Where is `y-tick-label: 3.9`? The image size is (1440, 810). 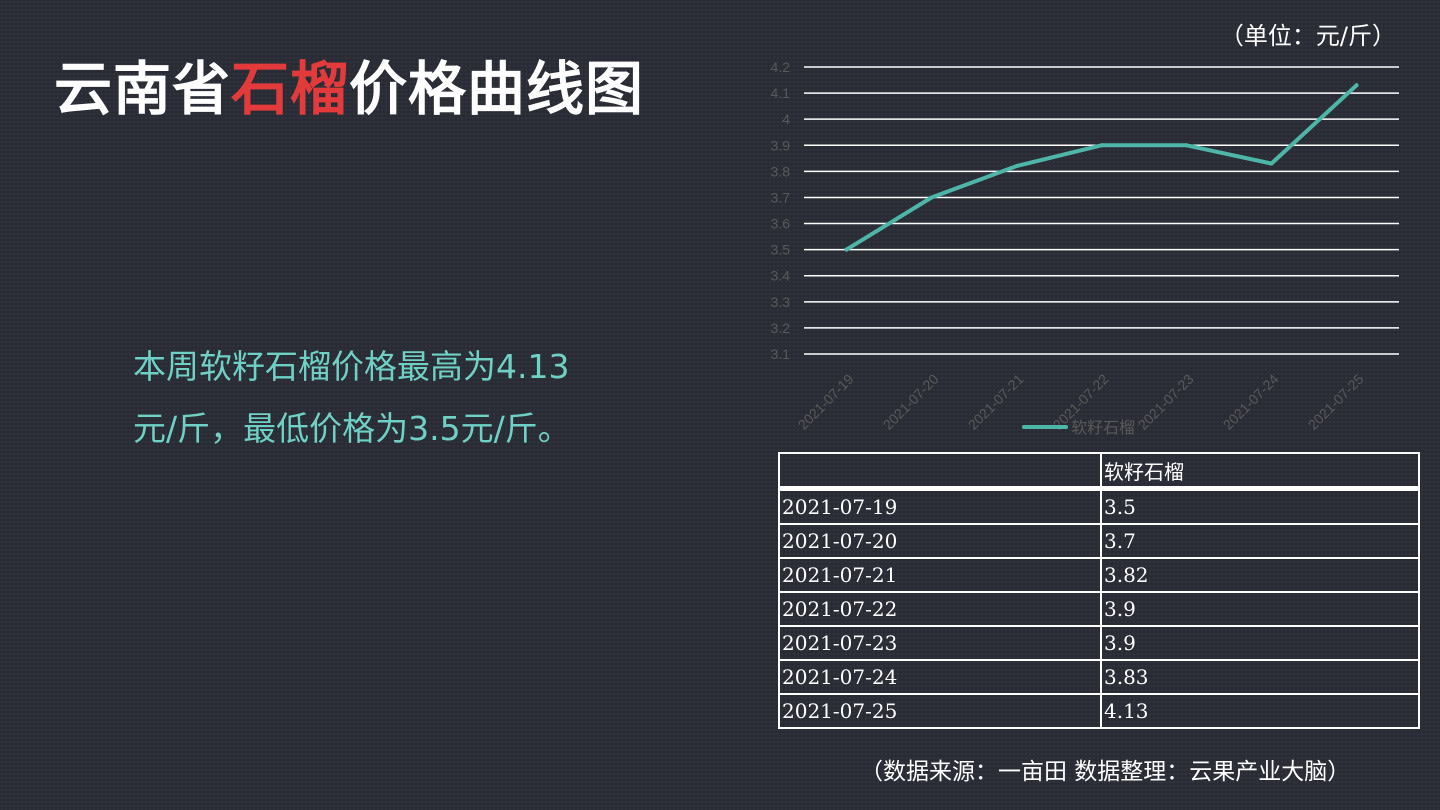
y-tick-label: 3.9 is located at coordinates (781, 145).